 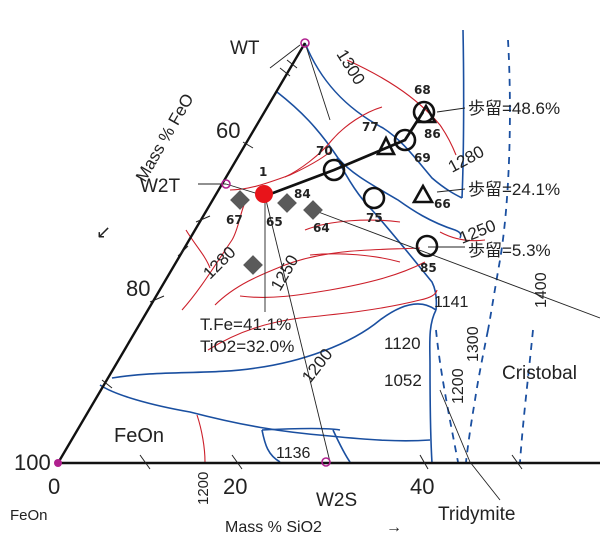 I want to click on w2s-label: W2S, so click(x=336, y=500).